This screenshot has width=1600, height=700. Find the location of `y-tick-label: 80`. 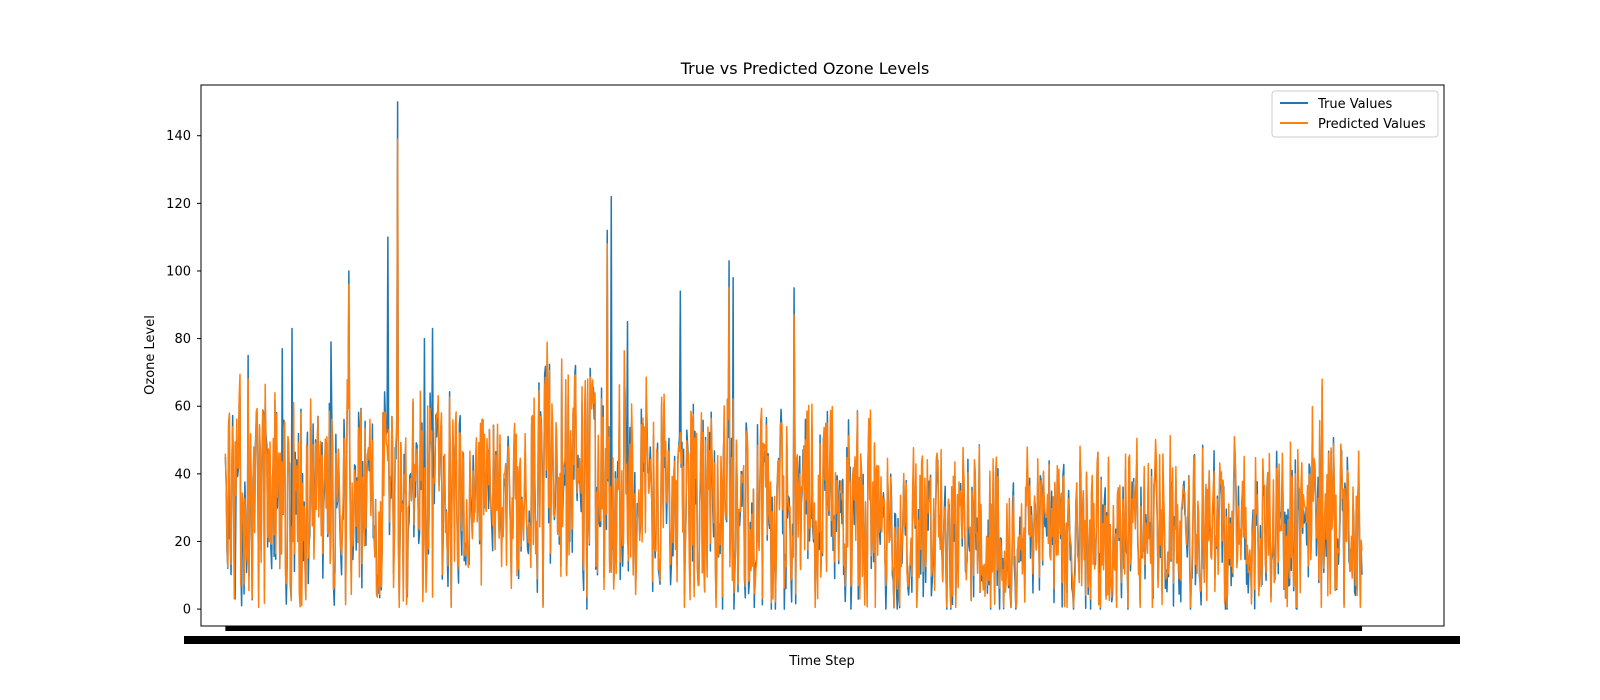

y-tick-label: 80 is located at coordinates (182, 339).